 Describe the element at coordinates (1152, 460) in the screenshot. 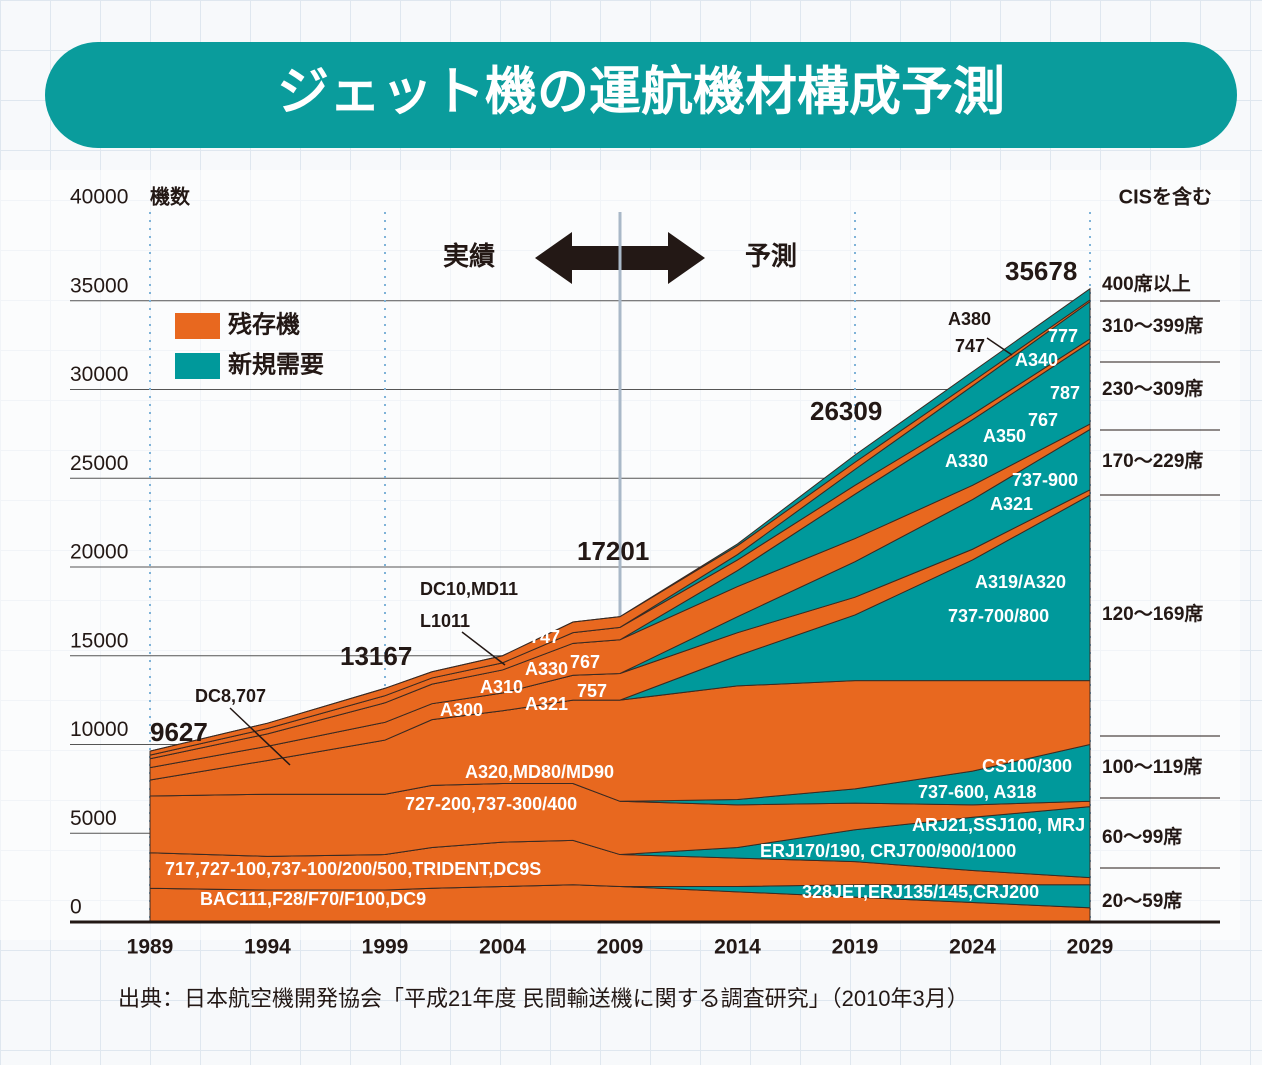

I see `class-label: 170～229席` at that location.